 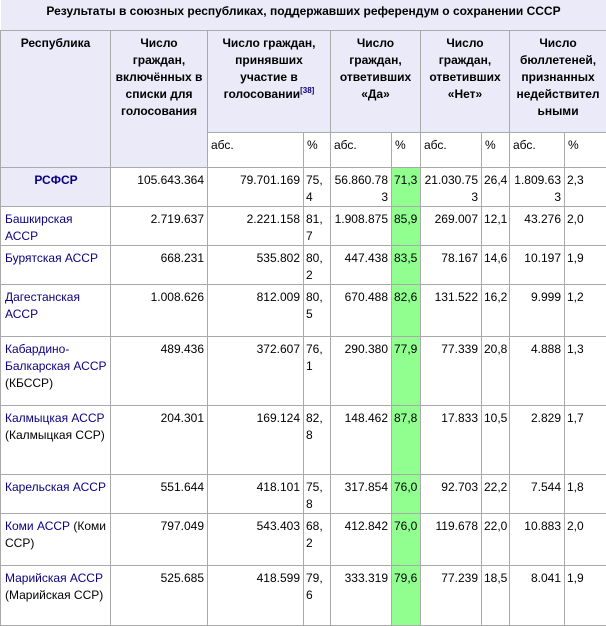 What do you see at coordinates (496, 187) in the screenshot?
I see `no-pct-cell: 26,4` at bounding box center [496, 187].